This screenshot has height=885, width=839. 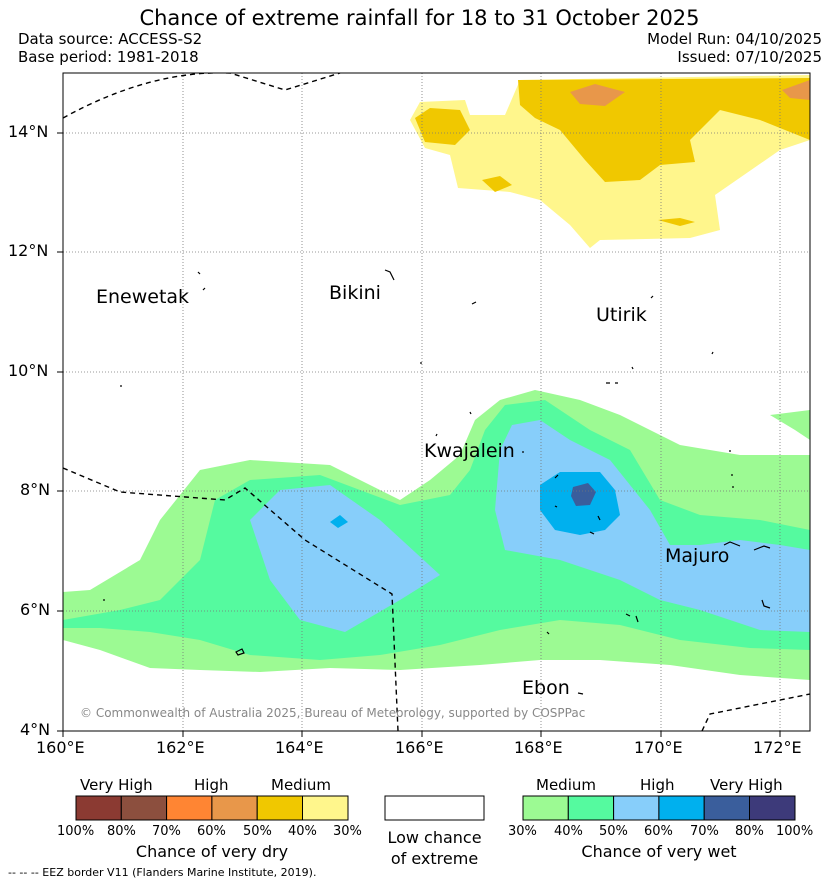 What do you see at coordinates (790, 425) in the screenshot?
I see `wet-medium-region-east` at bounding box center [790, 425].